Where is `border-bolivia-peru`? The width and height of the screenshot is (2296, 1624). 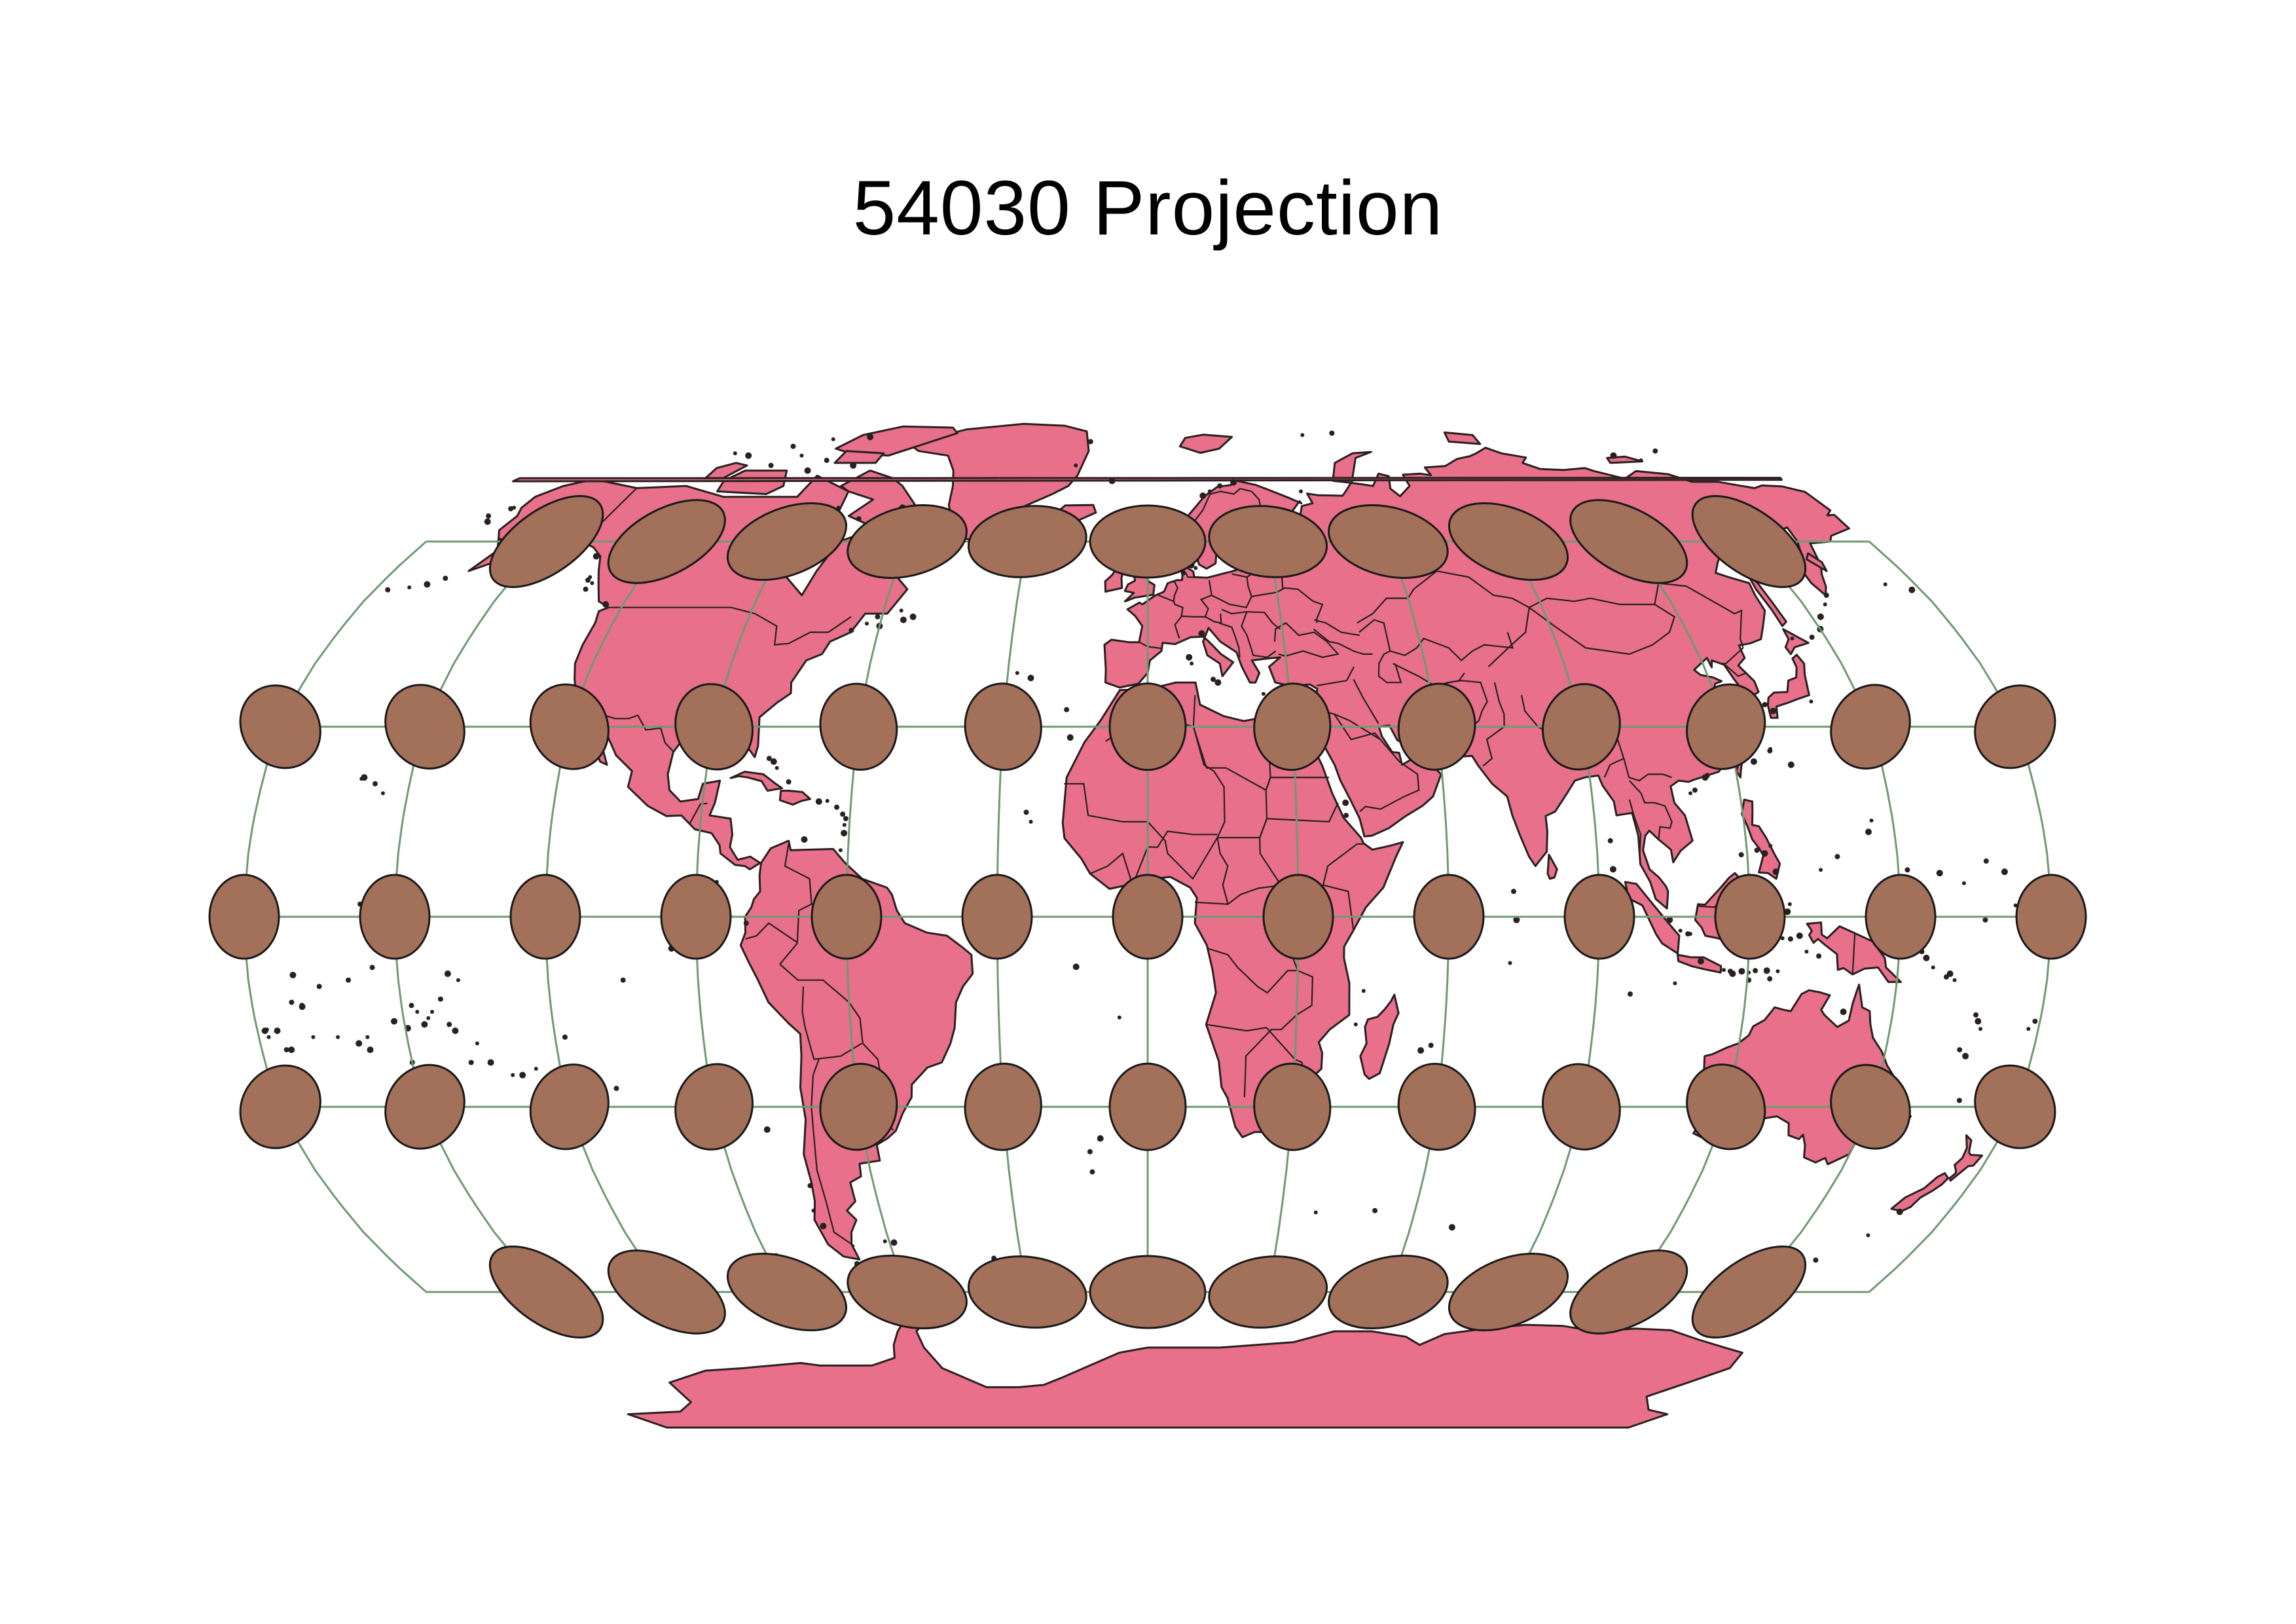 border-bolivia-peru is located at coordinates (831, 1023).